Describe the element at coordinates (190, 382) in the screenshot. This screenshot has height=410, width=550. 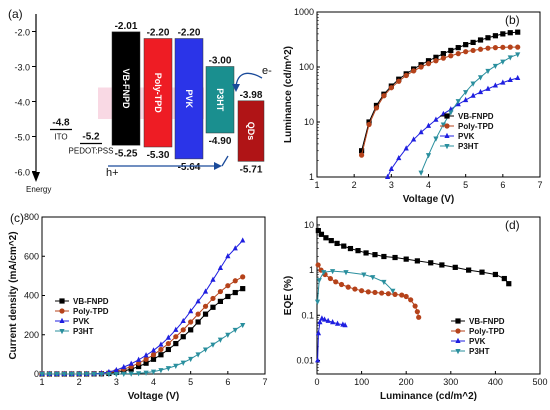
I see `x-tick-label: 5` at that location.